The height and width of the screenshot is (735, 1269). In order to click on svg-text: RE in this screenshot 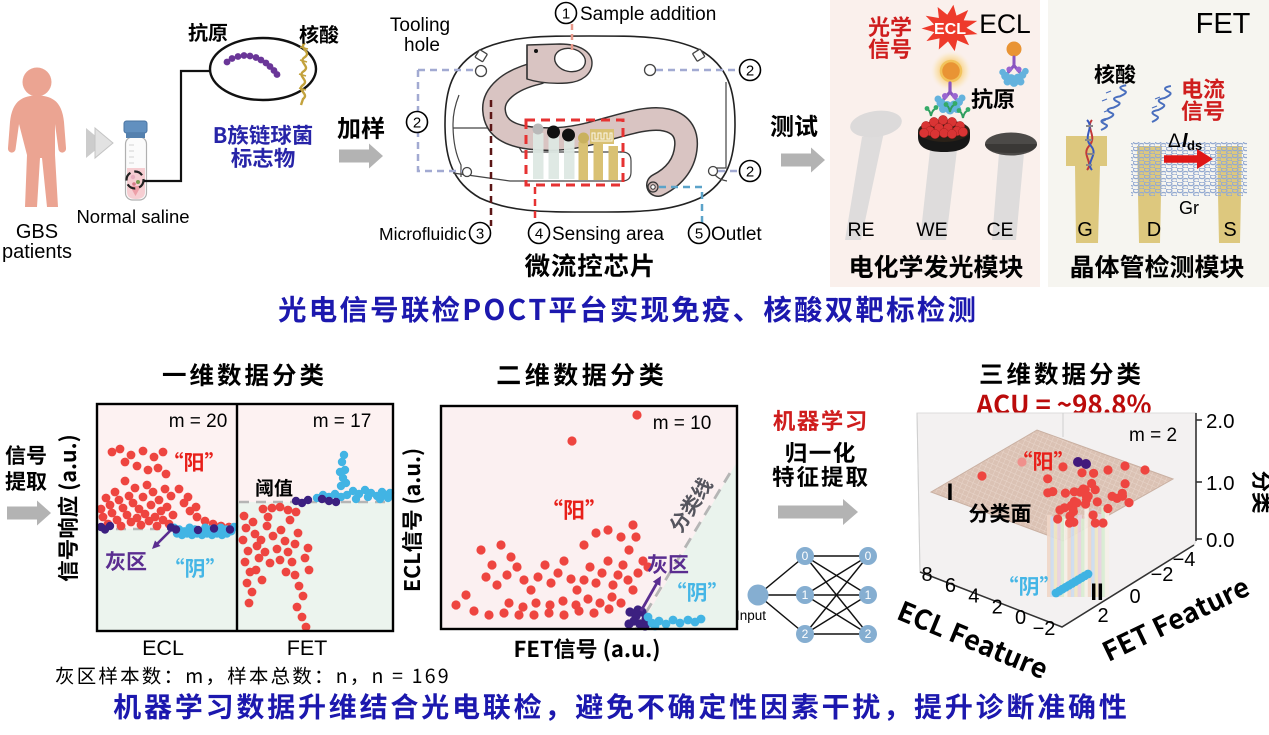, I will do `click(860, 230)`.